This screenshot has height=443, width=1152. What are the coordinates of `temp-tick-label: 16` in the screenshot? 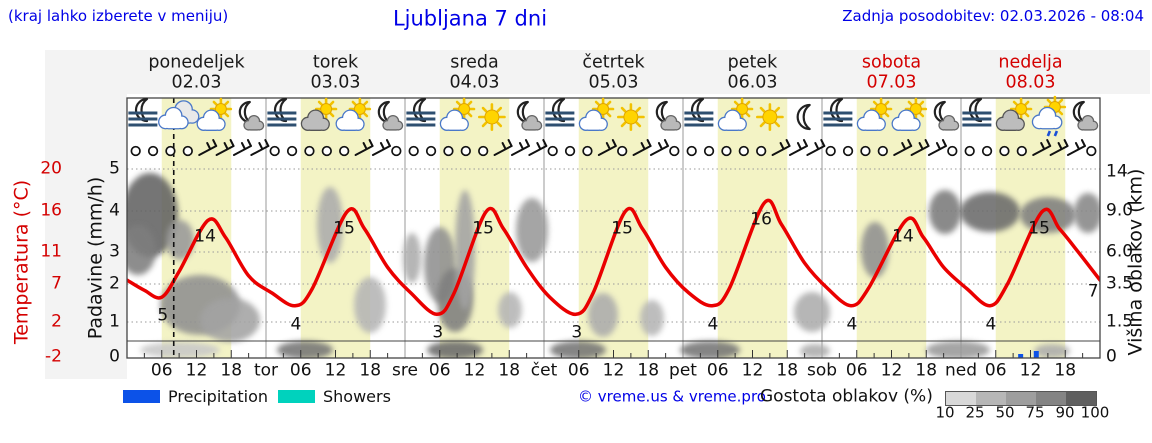 It's located at (51, 210).